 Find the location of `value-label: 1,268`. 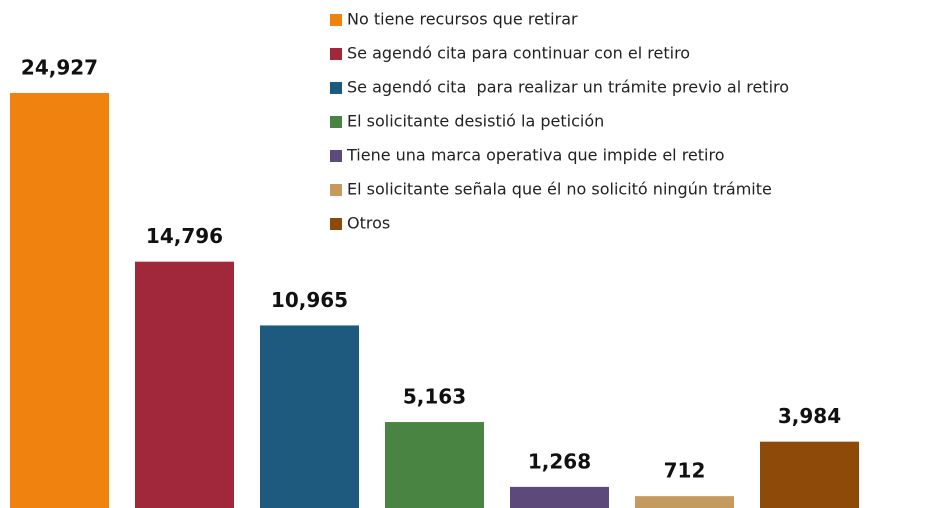

value-label: 1,268 is located at coordinates (559, 461).